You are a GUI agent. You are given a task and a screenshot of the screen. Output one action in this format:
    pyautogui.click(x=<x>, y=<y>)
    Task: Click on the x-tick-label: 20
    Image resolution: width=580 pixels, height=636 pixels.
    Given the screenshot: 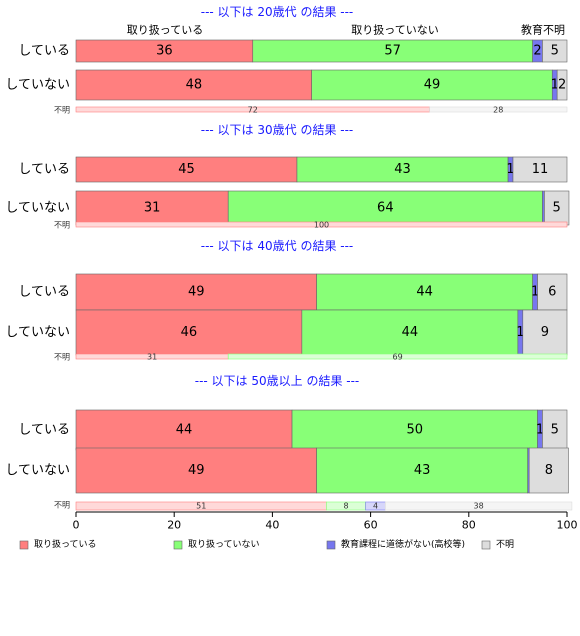 What is the action you would take?
    pyautogui.click(x=174, y=525)
    